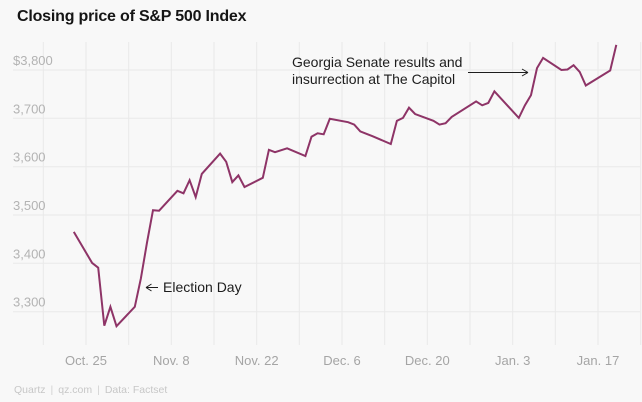 Image resolution: width=642 pixels, height=402 pixels. I want to click on y-axis-label: 3,500, so click(29, 205).